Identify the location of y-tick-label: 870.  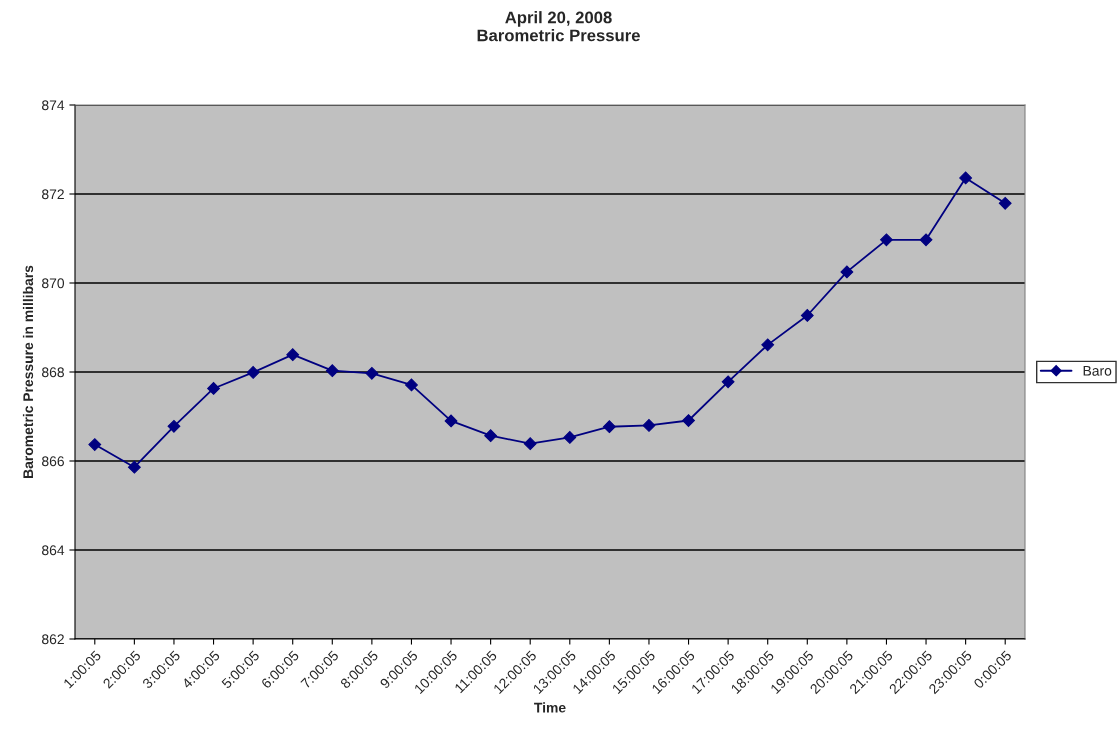
(53, 283).